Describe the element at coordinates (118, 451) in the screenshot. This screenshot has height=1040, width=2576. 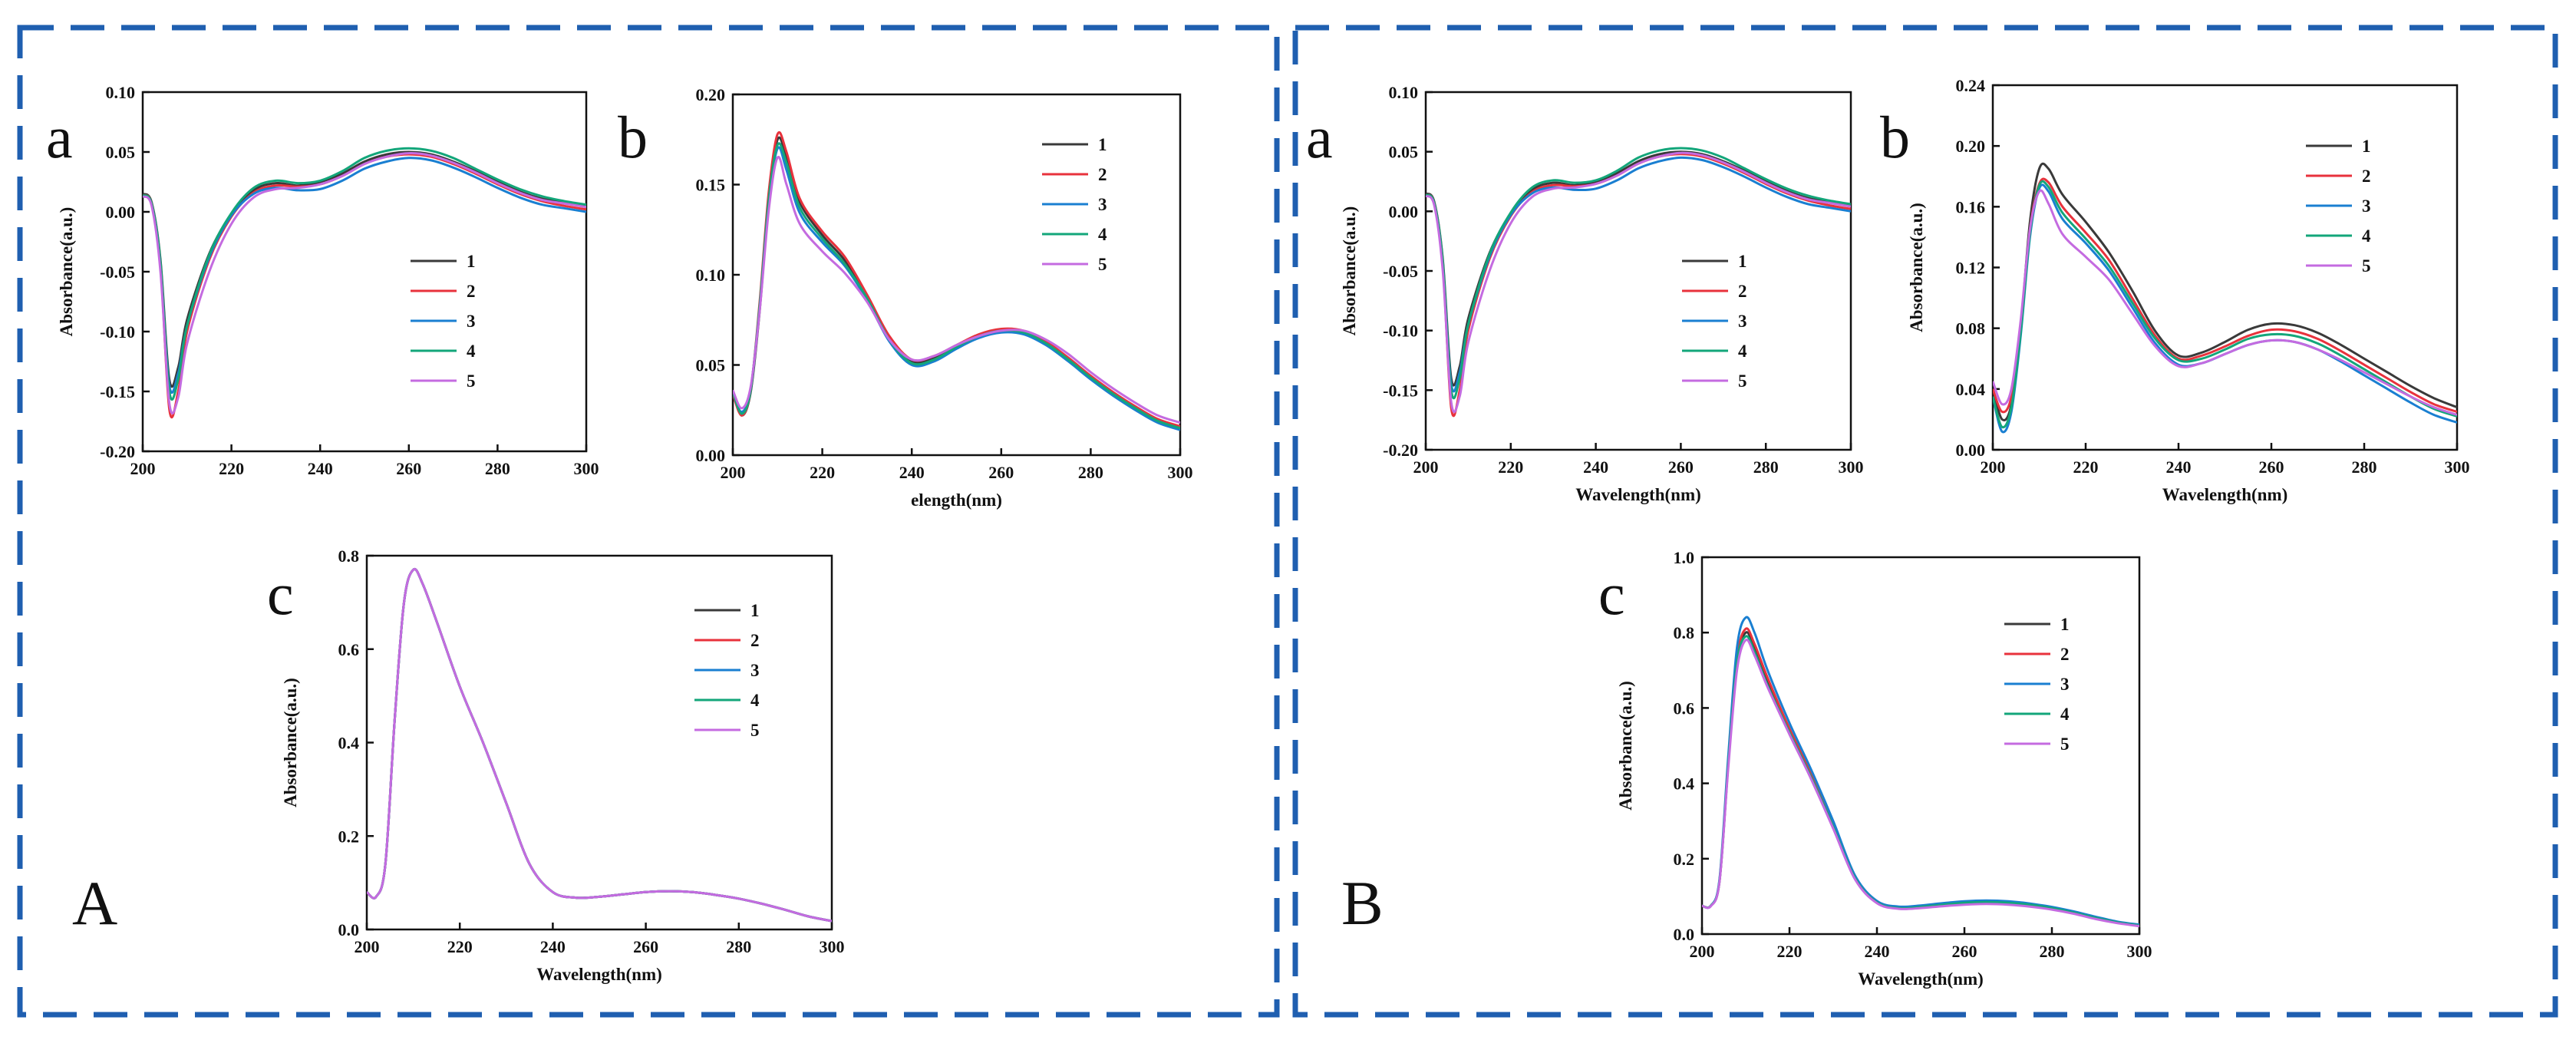
I see `y-tick-label: -0.20` at that location.